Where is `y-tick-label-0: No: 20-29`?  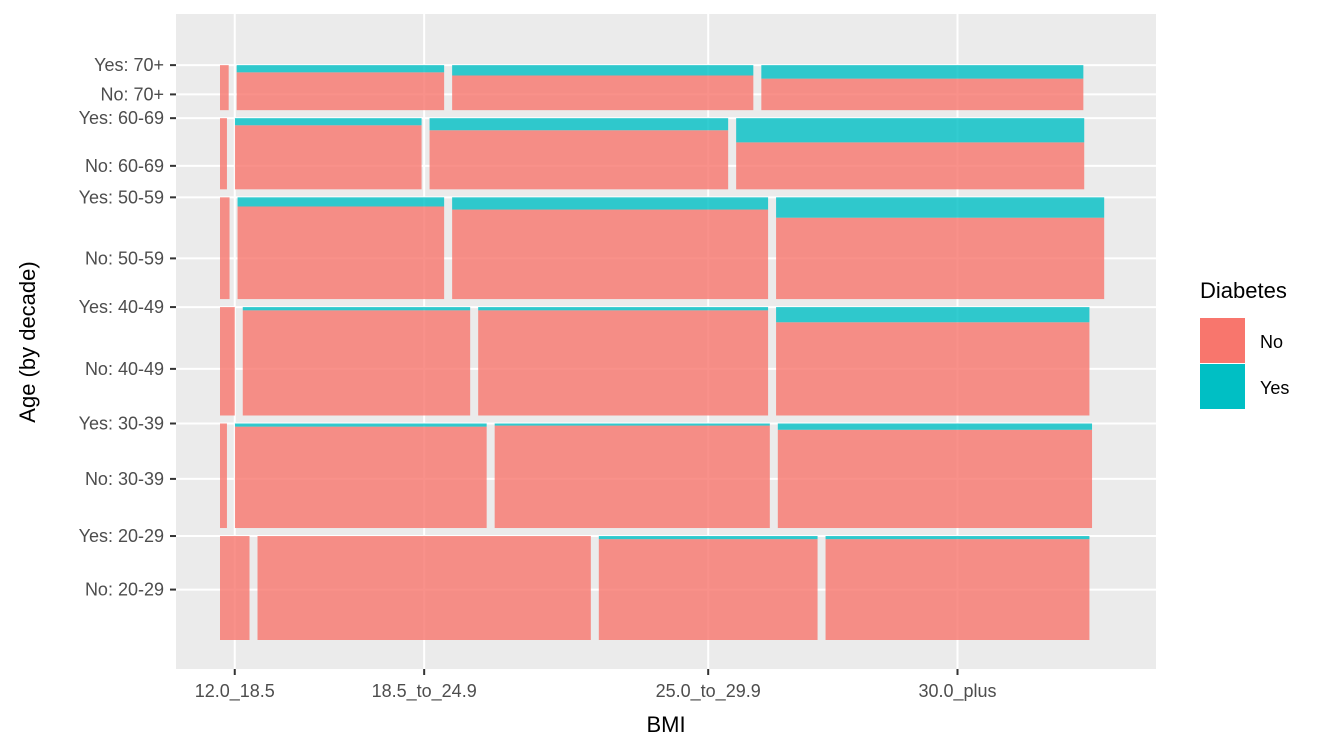
y-tick-label-0: No: 20-29 is located at coordinates (124, 590).